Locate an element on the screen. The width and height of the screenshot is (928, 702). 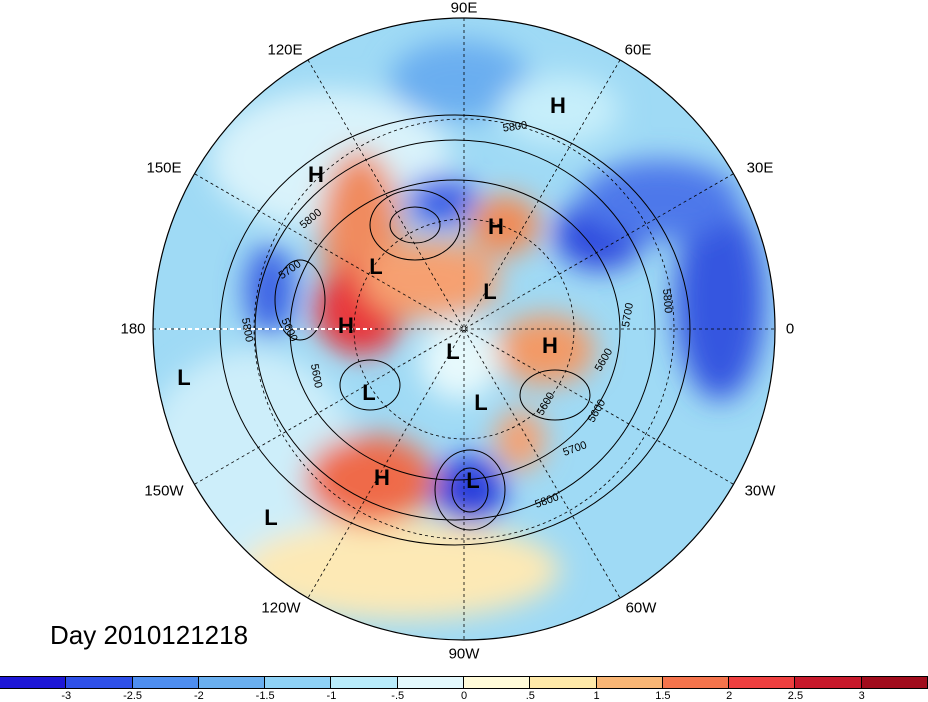
lon-label-150e: 150E is located at coordinates (164, 168).